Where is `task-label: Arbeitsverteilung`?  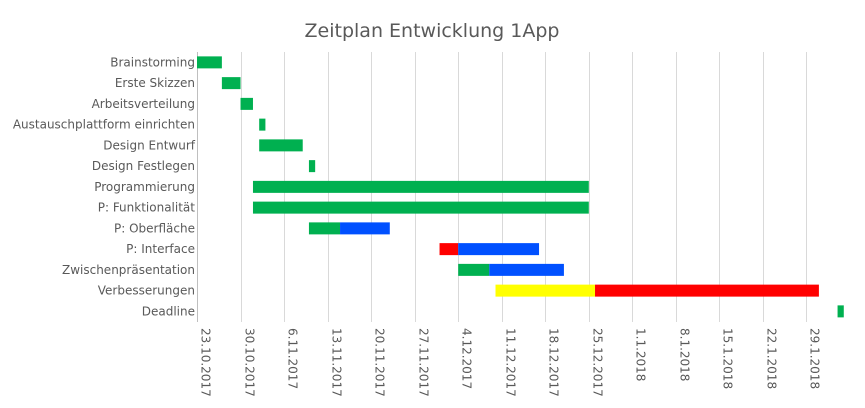
task-label: Arbeitsverteilung is located at coordinates (143, 104).